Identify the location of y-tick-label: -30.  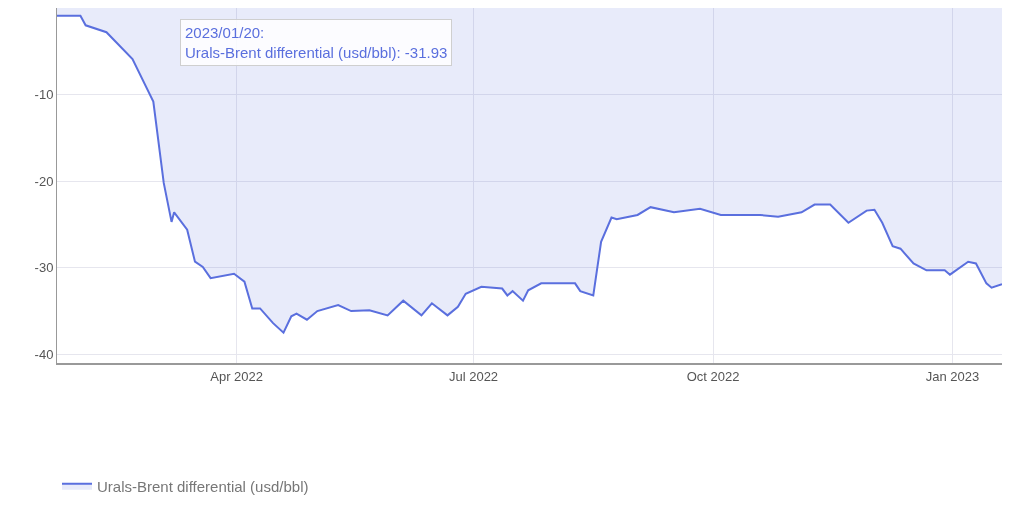
(44, 268).